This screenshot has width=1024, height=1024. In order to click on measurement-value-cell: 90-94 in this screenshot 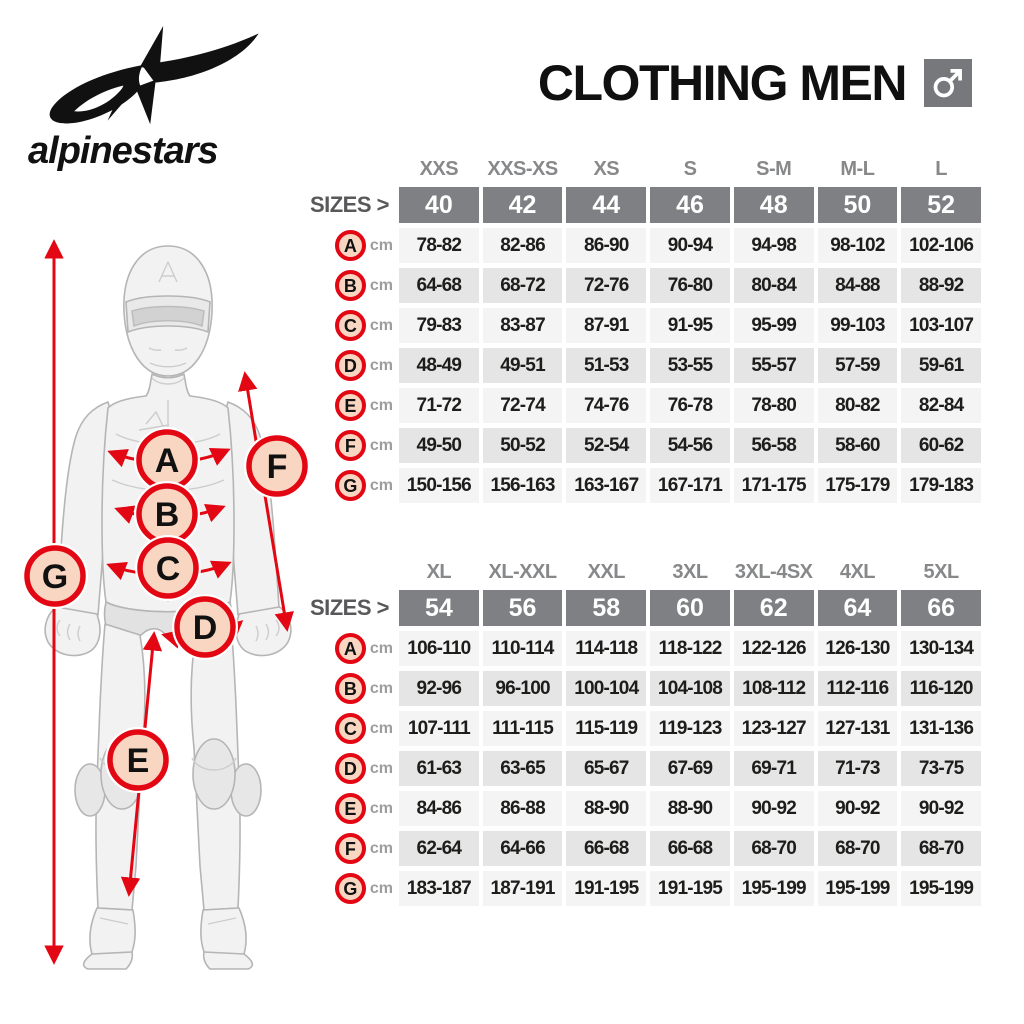, I will do `click(690, 245)`.